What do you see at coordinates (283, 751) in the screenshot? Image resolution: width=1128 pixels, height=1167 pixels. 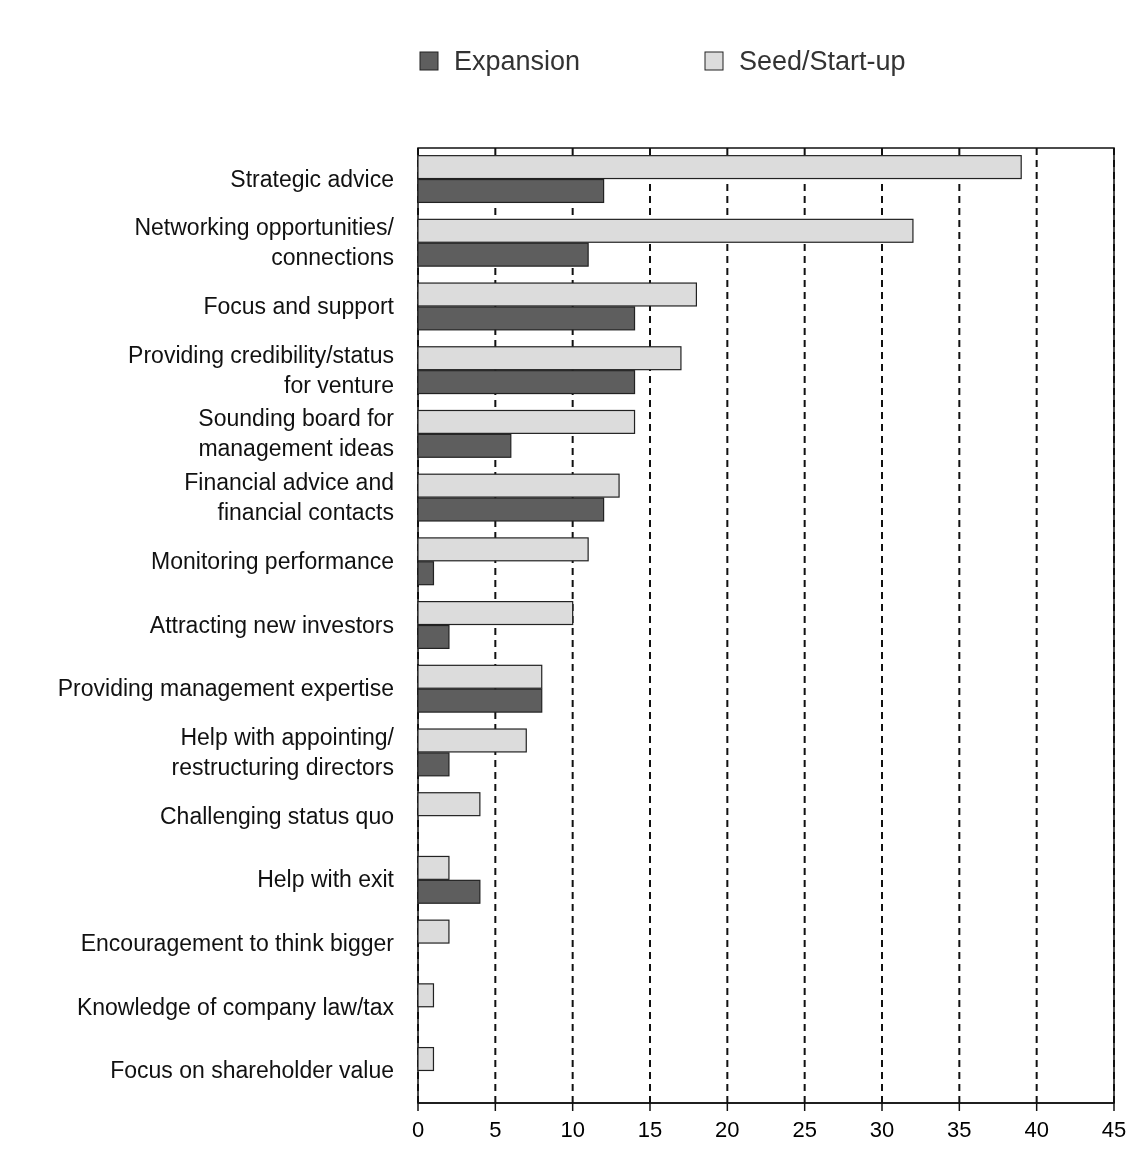 I see `y-tick-label: Help with appointing/ restructuring directors` at bounding box center [283, 751].